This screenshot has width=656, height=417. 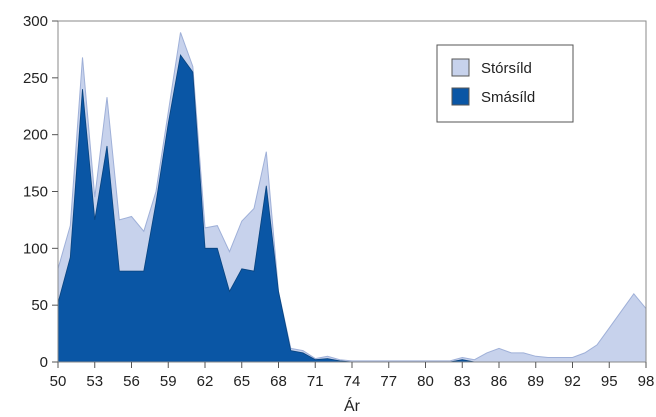 I want to click on x-tick-label: 71, so click(x=315, y=381).